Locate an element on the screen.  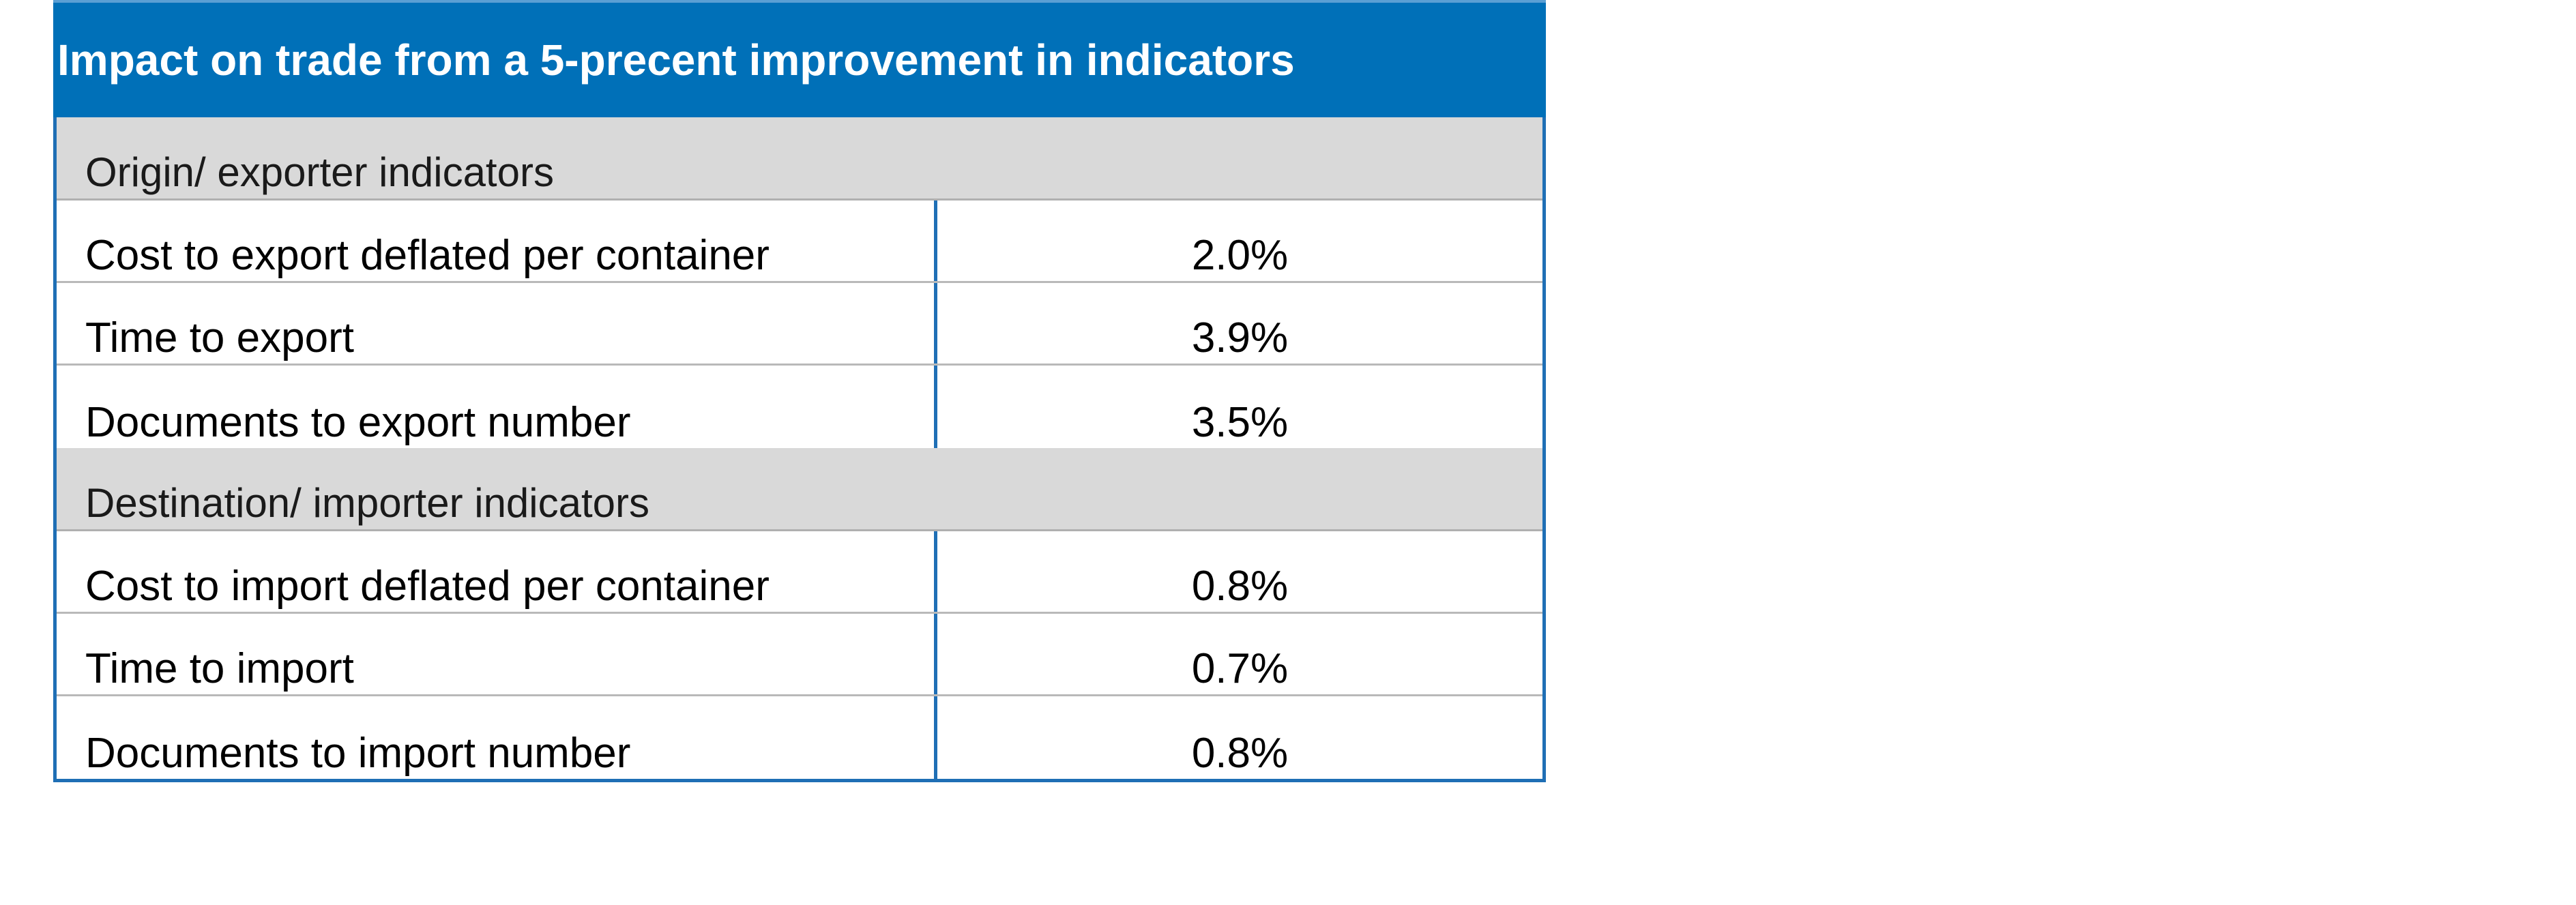
table-row: Time to import 0.7% is located at coordinates (800, 655).